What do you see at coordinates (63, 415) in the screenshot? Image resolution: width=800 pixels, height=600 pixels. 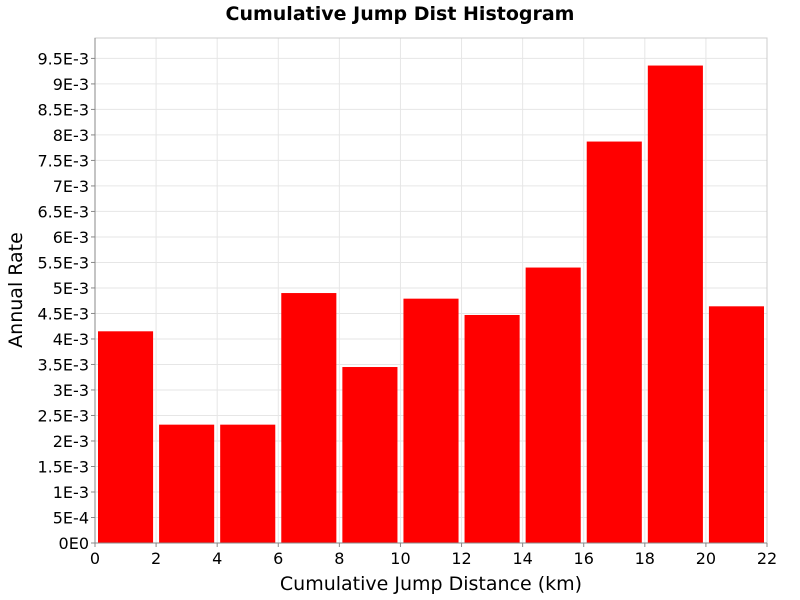 I see `y-tick-label: 2.5E-3` at bounding box center [63, 415].